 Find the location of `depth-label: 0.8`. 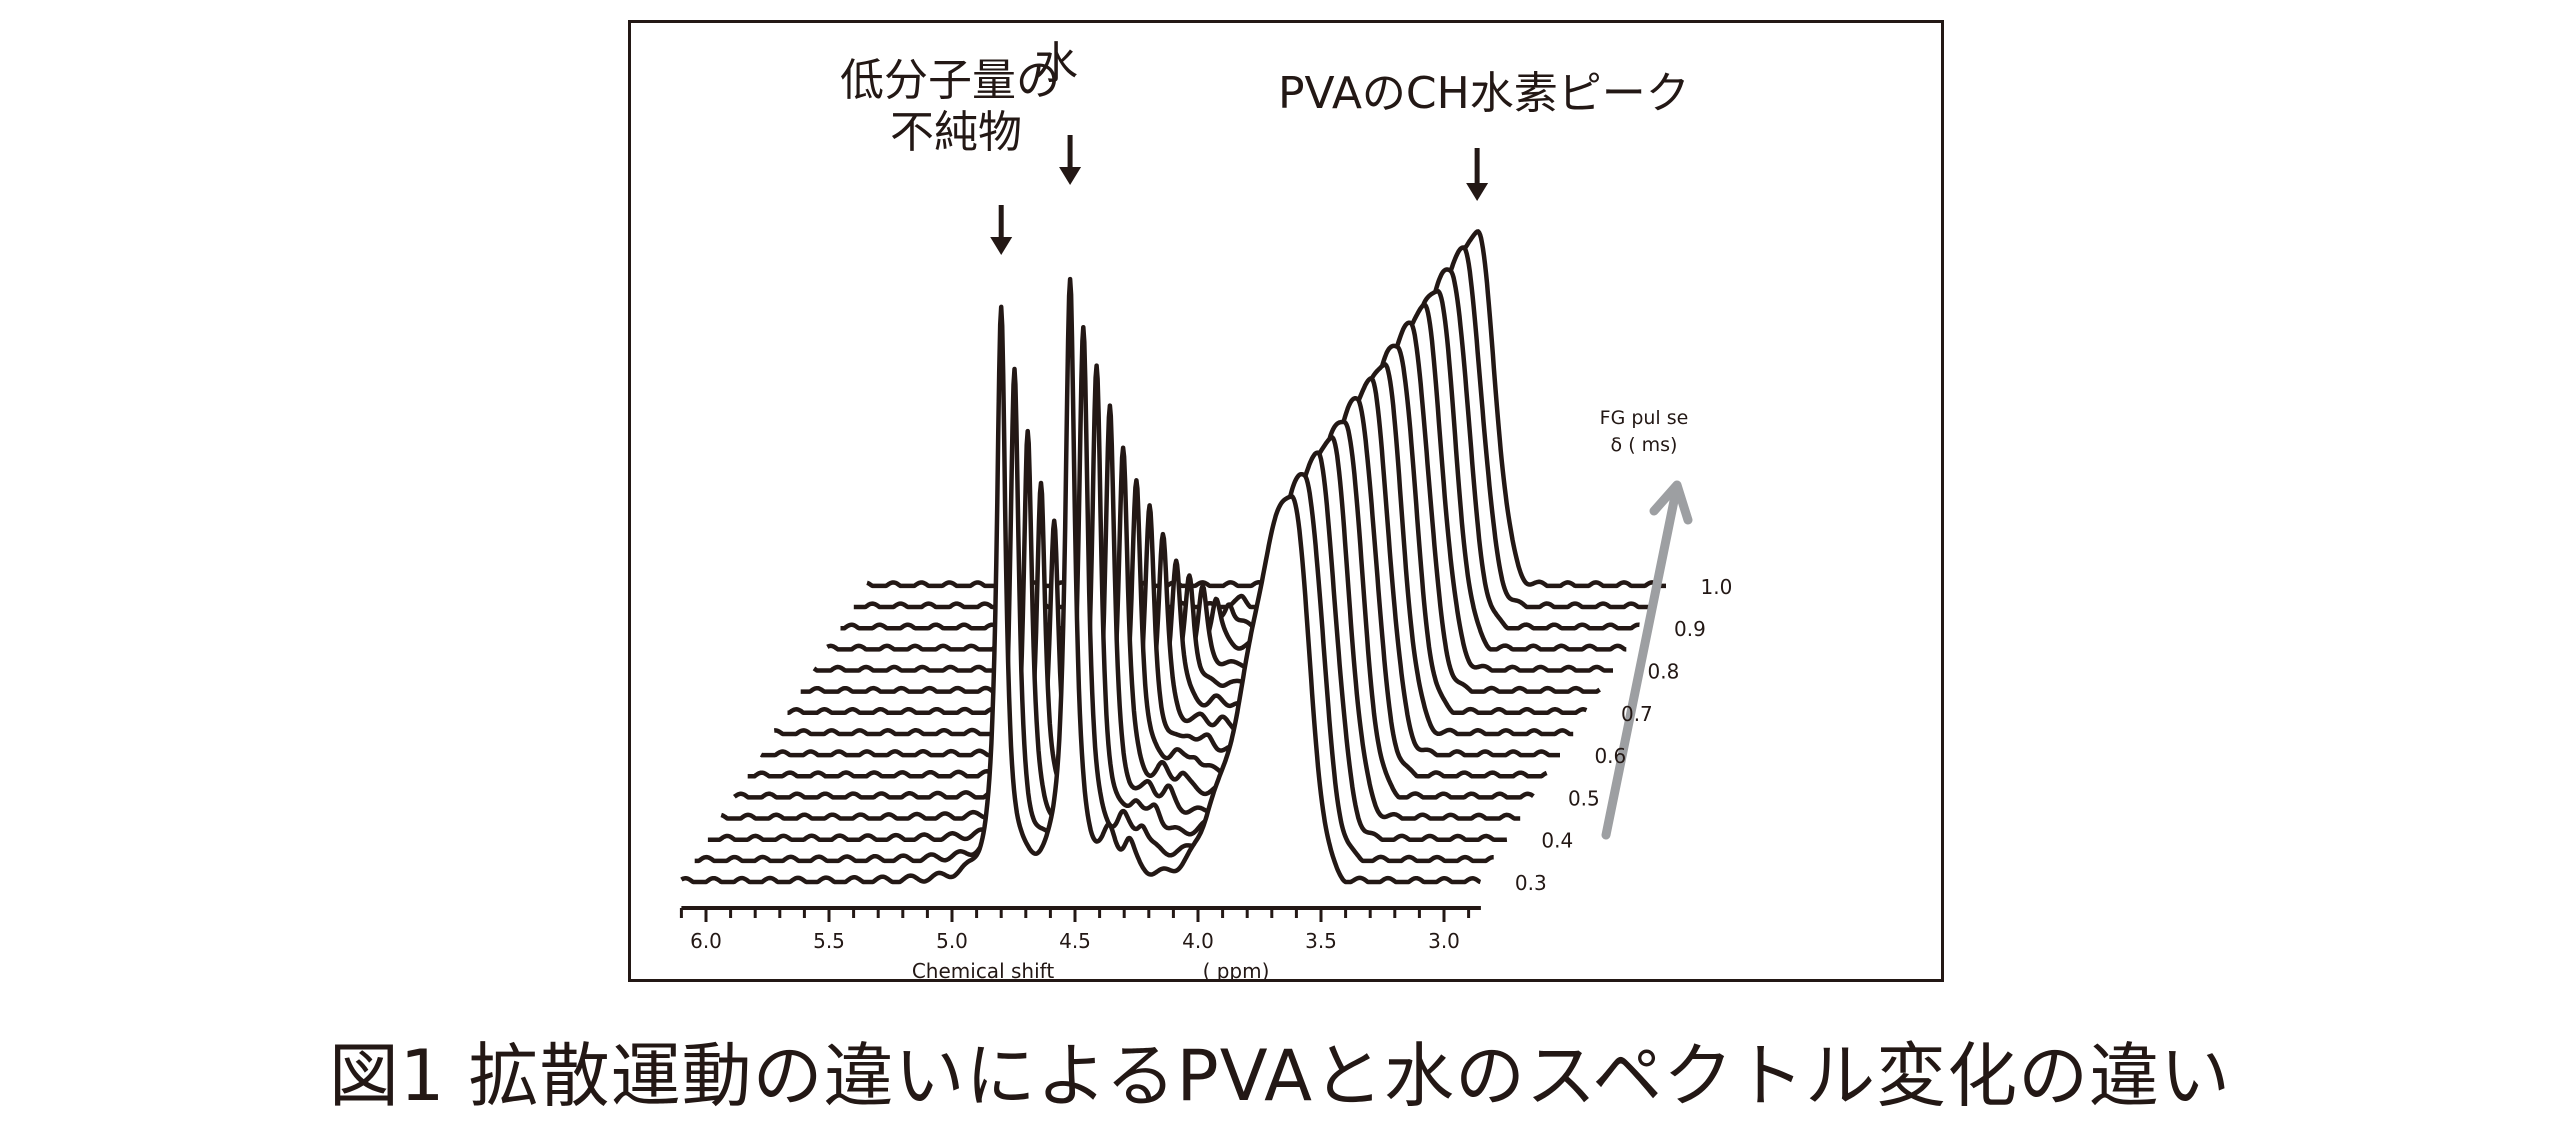

depth-label: 0.8 is located at coordinates (1664, 672).